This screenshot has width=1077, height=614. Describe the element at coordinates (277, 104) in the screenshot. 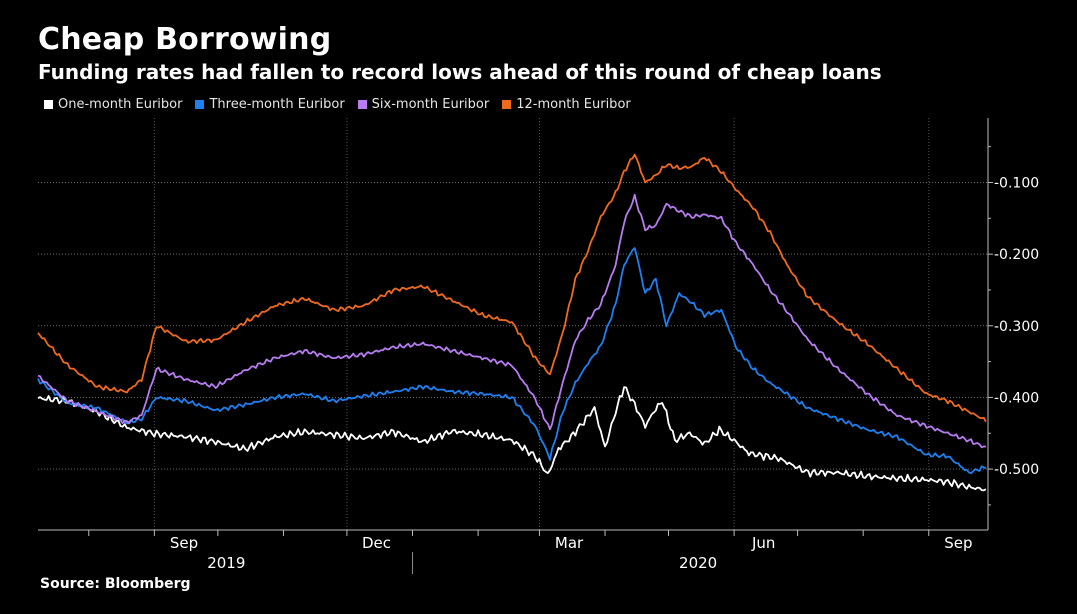

I see `legend-label: Three-month Euribor` at that location.